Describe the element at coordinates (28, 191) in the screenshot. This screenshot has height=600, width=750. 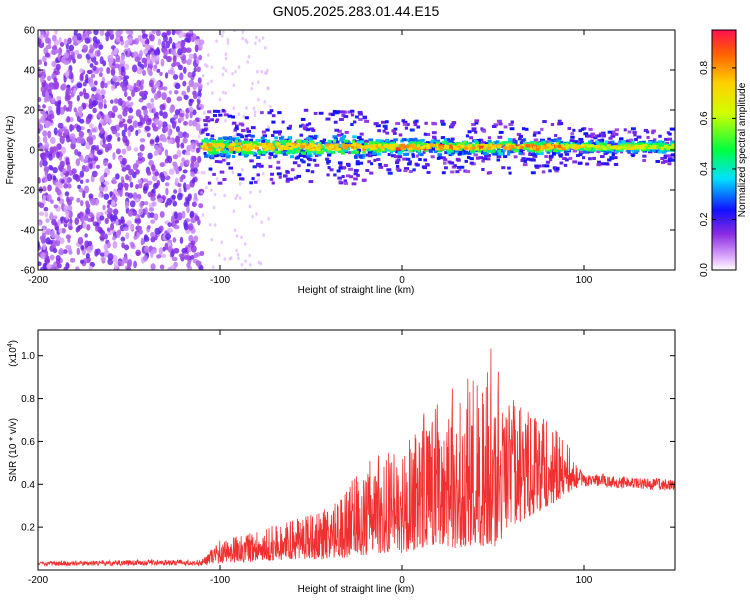
I see `spectrogram-y-tick-label: -20` at that location.